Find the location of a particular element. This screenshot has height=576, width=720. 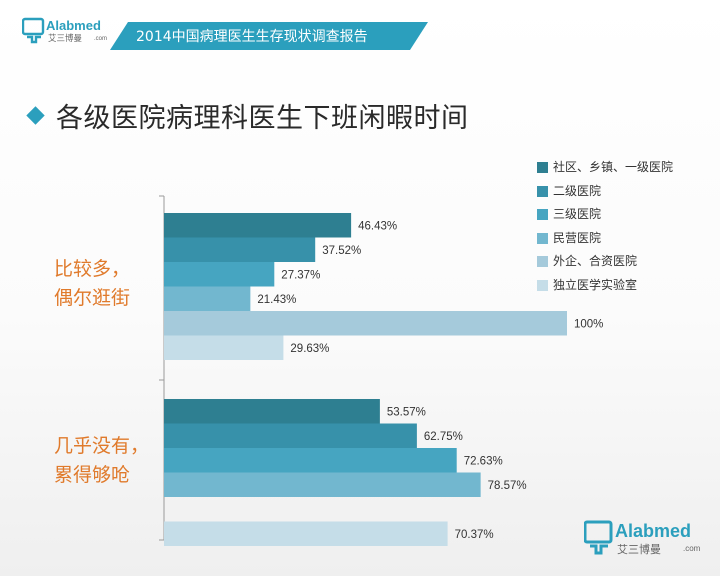

legend-item: 三级医院 is located at coordinates (627, 217).